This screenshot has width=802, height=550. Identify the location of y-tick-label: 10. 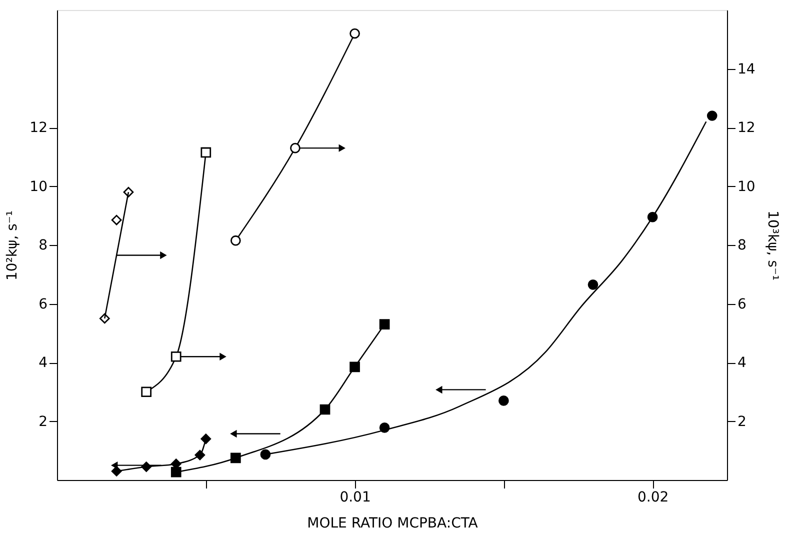
(39, 186).